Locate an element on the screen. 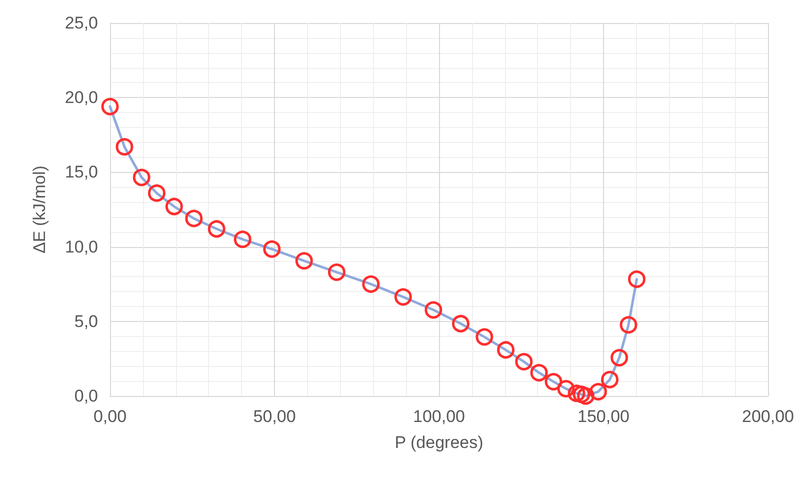 This screenshot has width=805, height=479. y-tick-label: 5,0 is located at coordinates (86, 321).